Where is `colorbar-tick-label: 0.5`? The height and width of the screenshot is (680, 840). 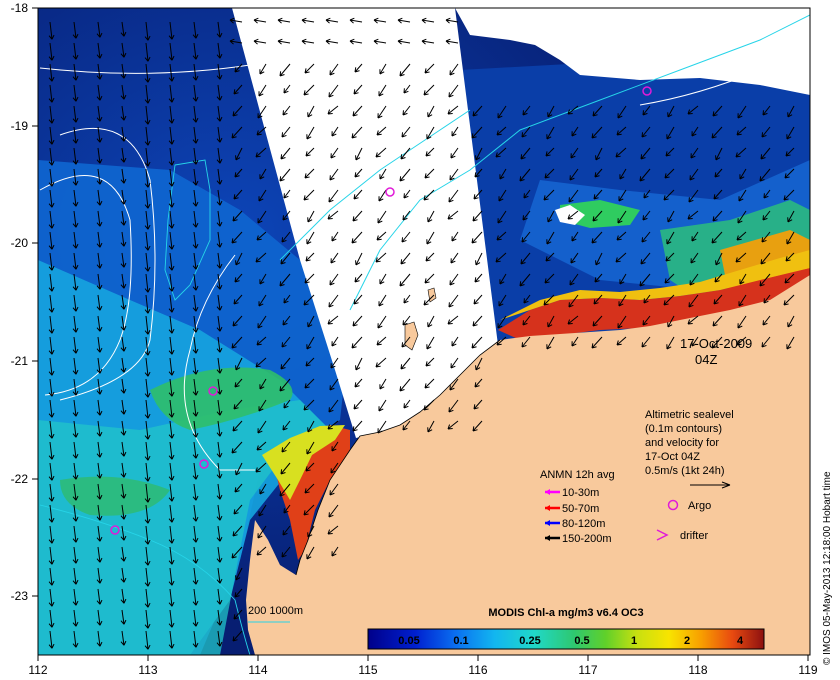
colorbar-tick-label: 0.5 is located at coordinates (581, 641).